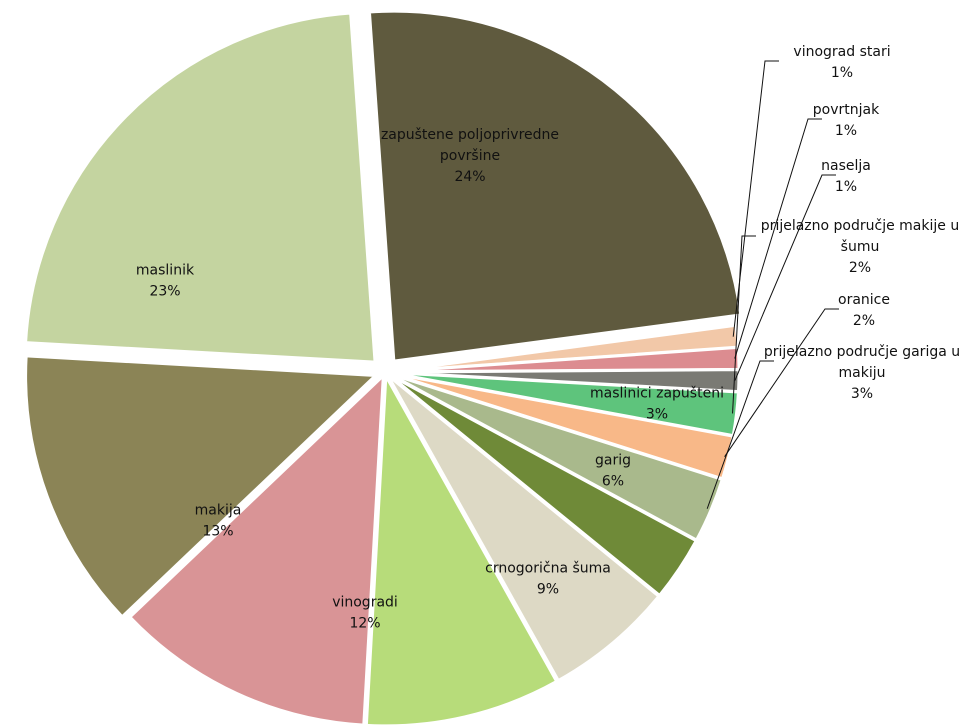  I want to click on slice-label-1: vinograd stari 1%, so click(841, 62).